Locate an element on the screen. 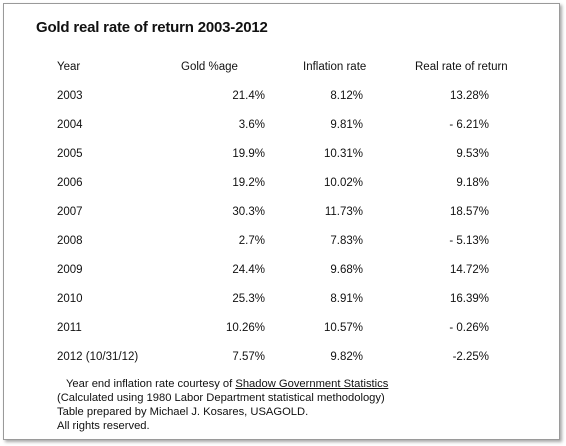 This screenshot has height=446, width=566. cell-real-return: -2.25% is located at coordinates (470, 357).